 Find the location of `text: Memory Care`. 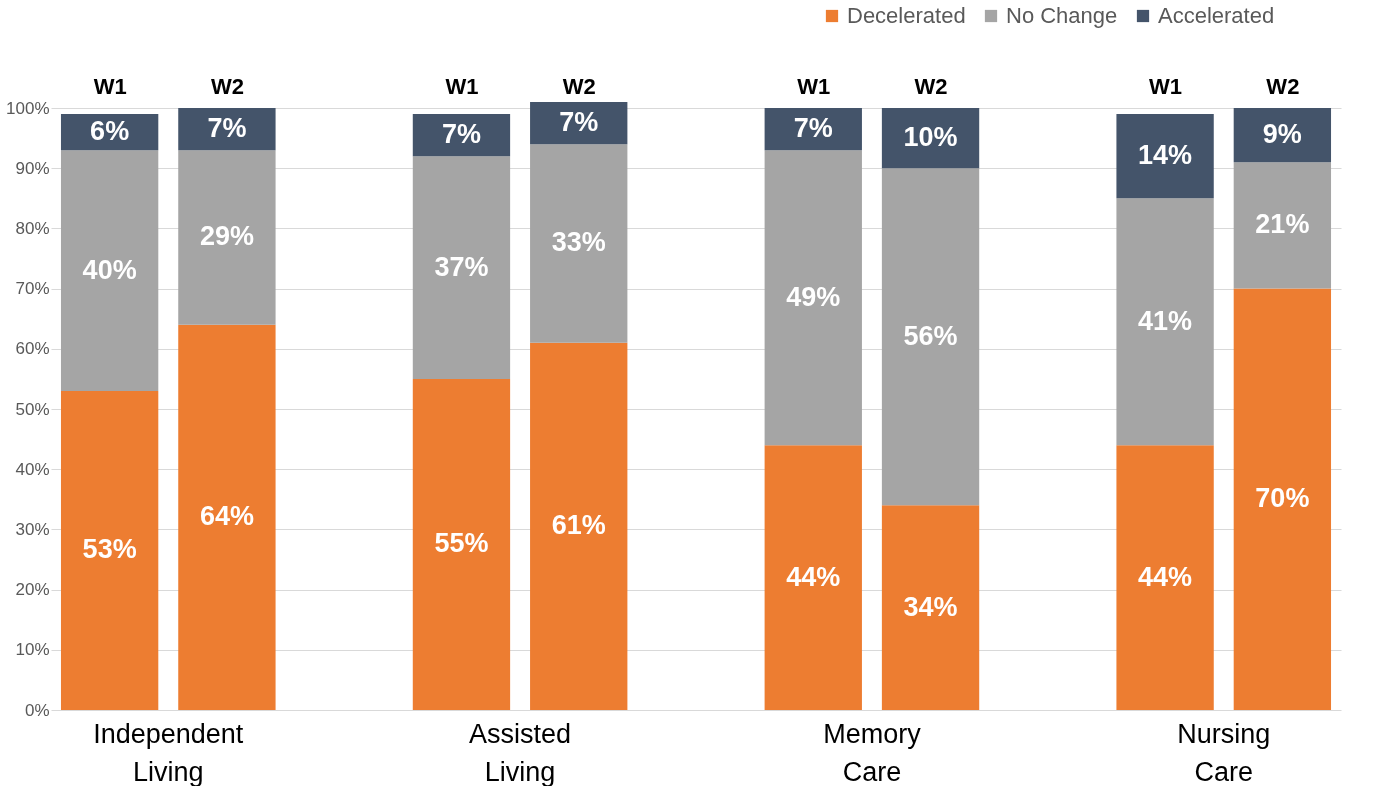

text: Memory Care is located at coordinates (872, 753).